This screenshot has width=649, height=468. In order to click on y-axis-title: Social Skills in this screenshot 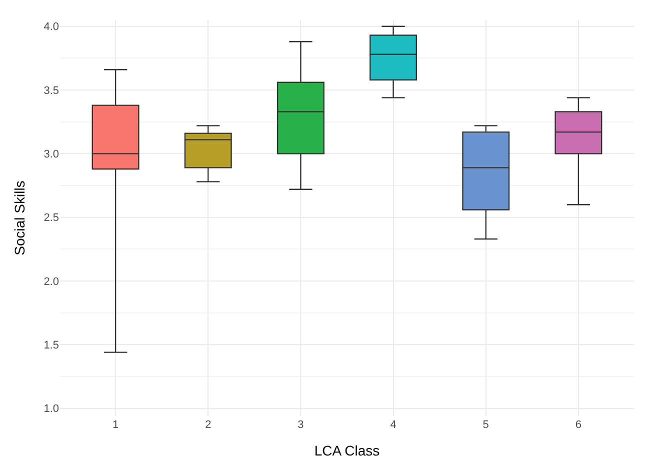, I will do `click(19, 218)`.